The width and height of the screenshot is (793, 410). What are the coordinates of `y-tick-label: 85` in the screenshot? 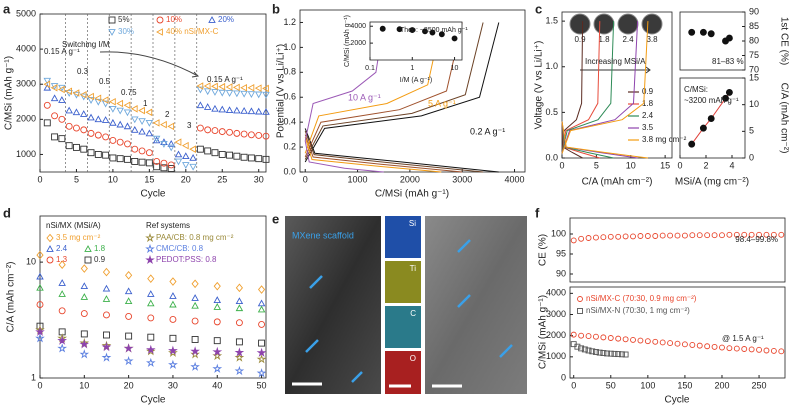 It's located at (754, 26).